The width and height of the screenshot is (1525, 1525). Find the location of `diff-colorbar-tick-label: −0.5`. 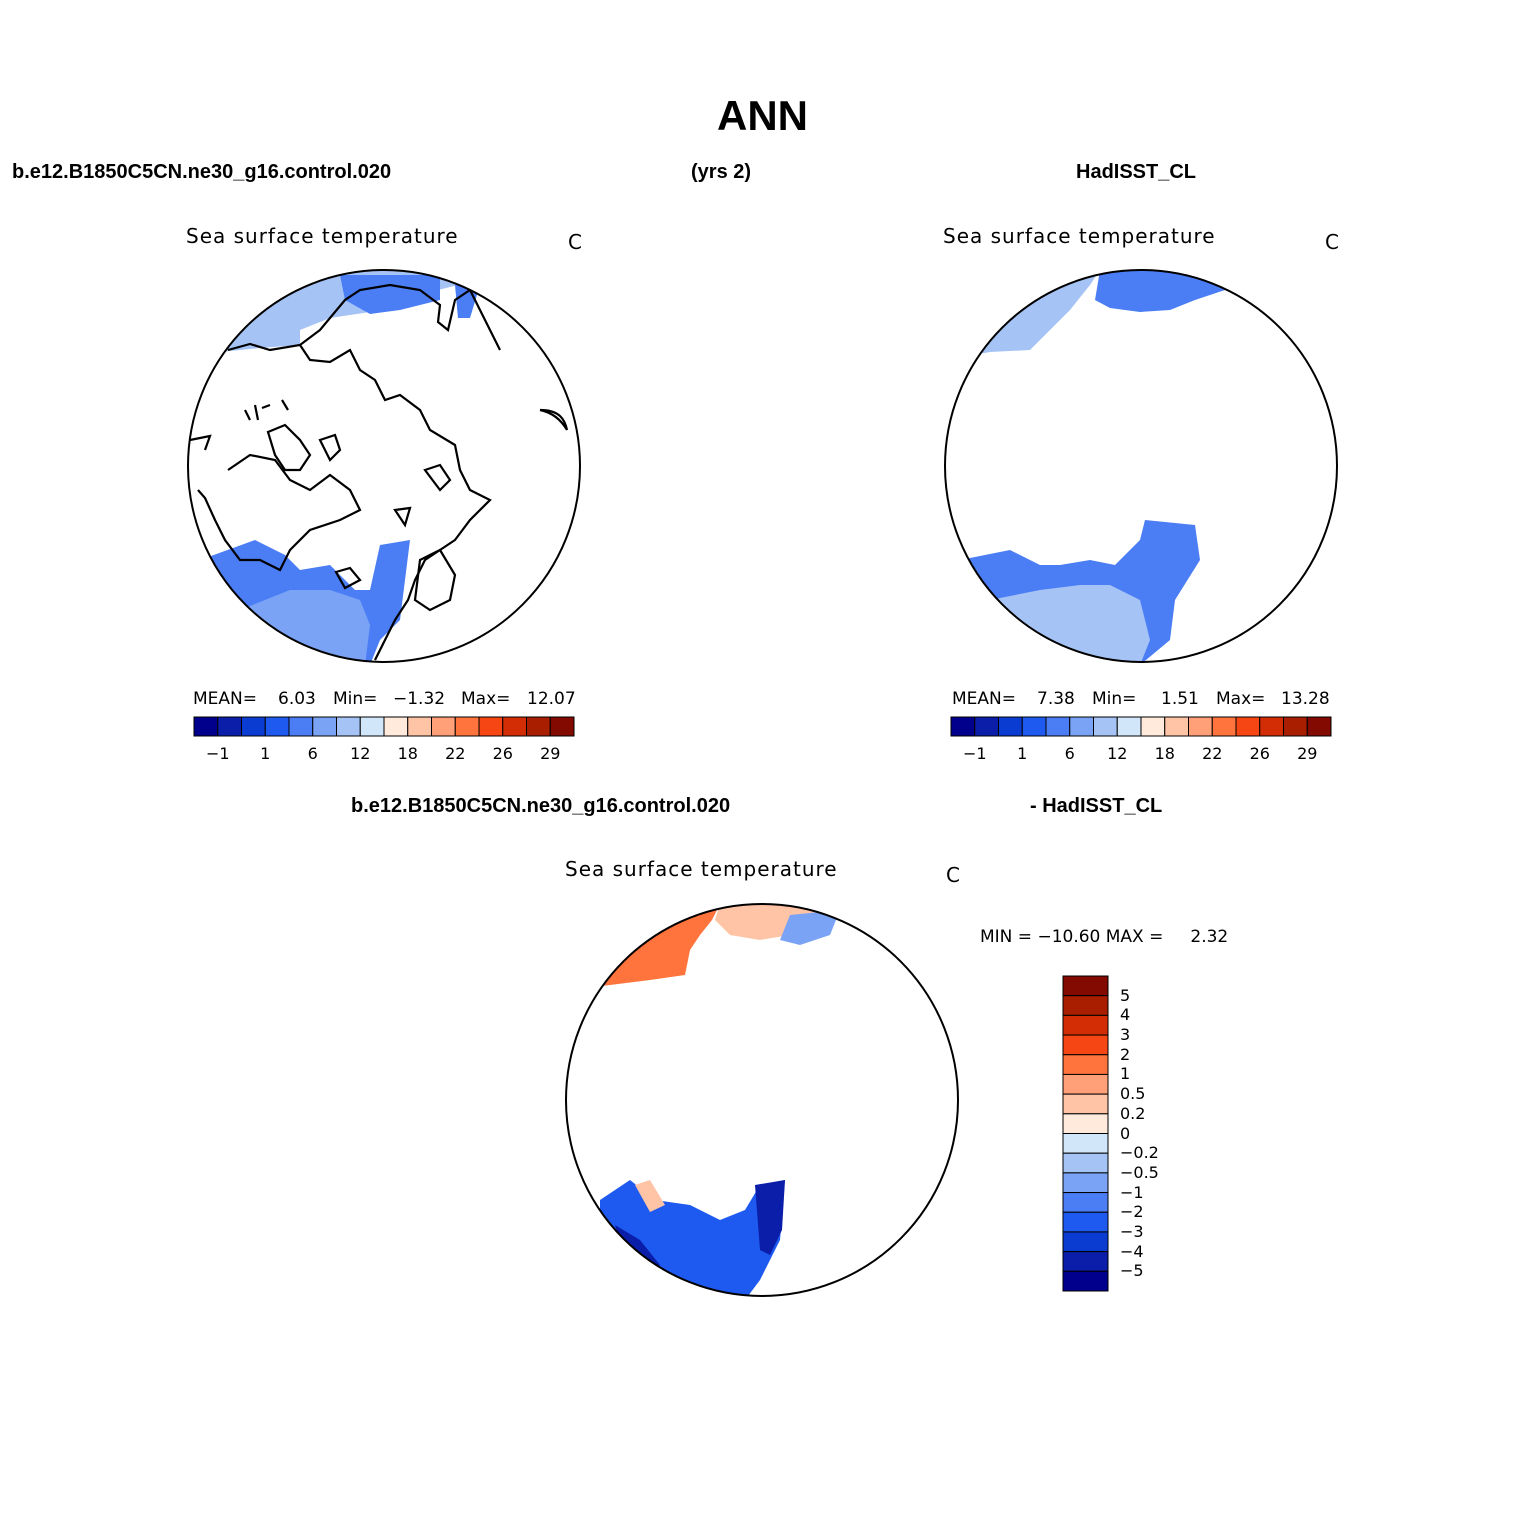

diff-colorbar-tick-label: −0.5 is located at coordinates (1139, 1172).